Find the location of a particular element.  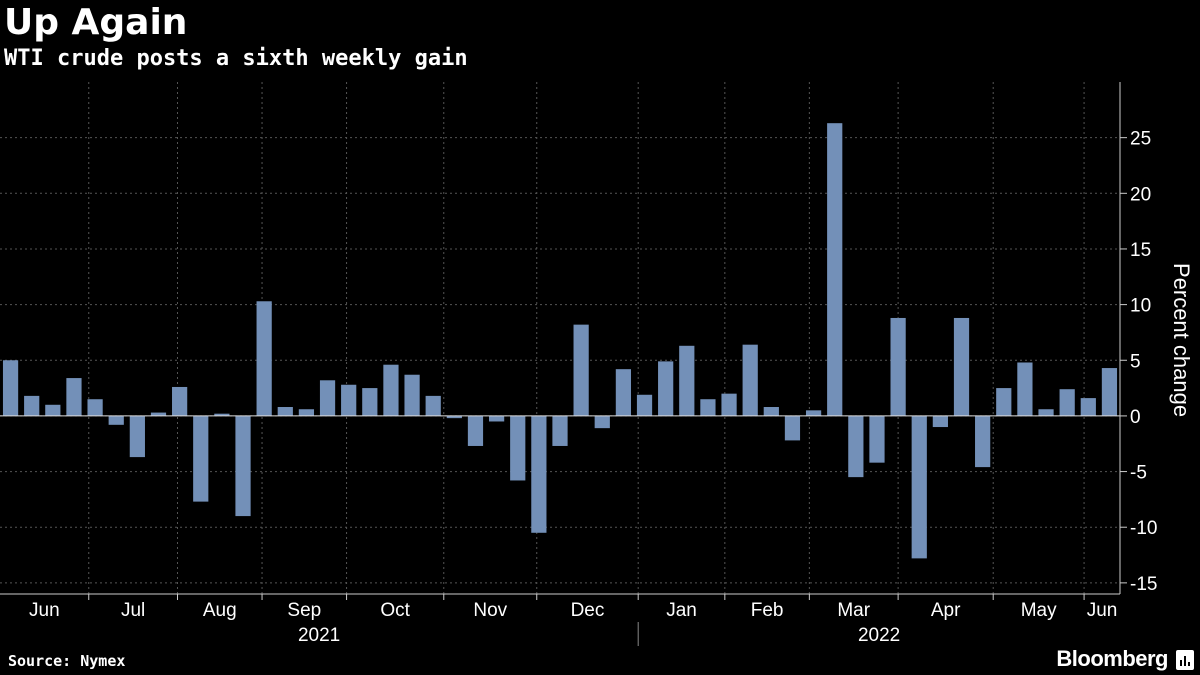

y-tick-label: -5 is located at coordinates (1138, 473).